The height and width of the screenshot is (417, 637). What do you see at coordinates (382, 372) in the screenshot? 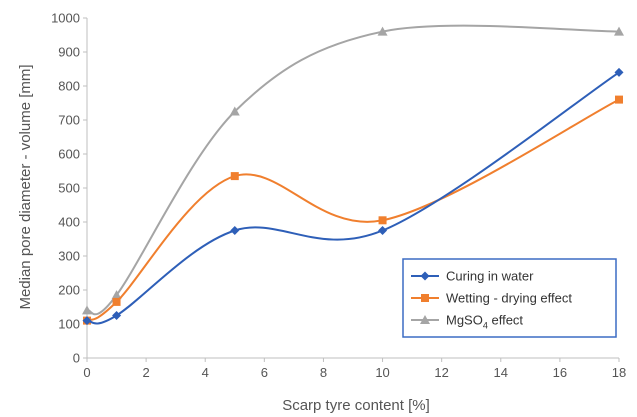
I see `x-tick-label: 10` at bounding box center [382, 372].